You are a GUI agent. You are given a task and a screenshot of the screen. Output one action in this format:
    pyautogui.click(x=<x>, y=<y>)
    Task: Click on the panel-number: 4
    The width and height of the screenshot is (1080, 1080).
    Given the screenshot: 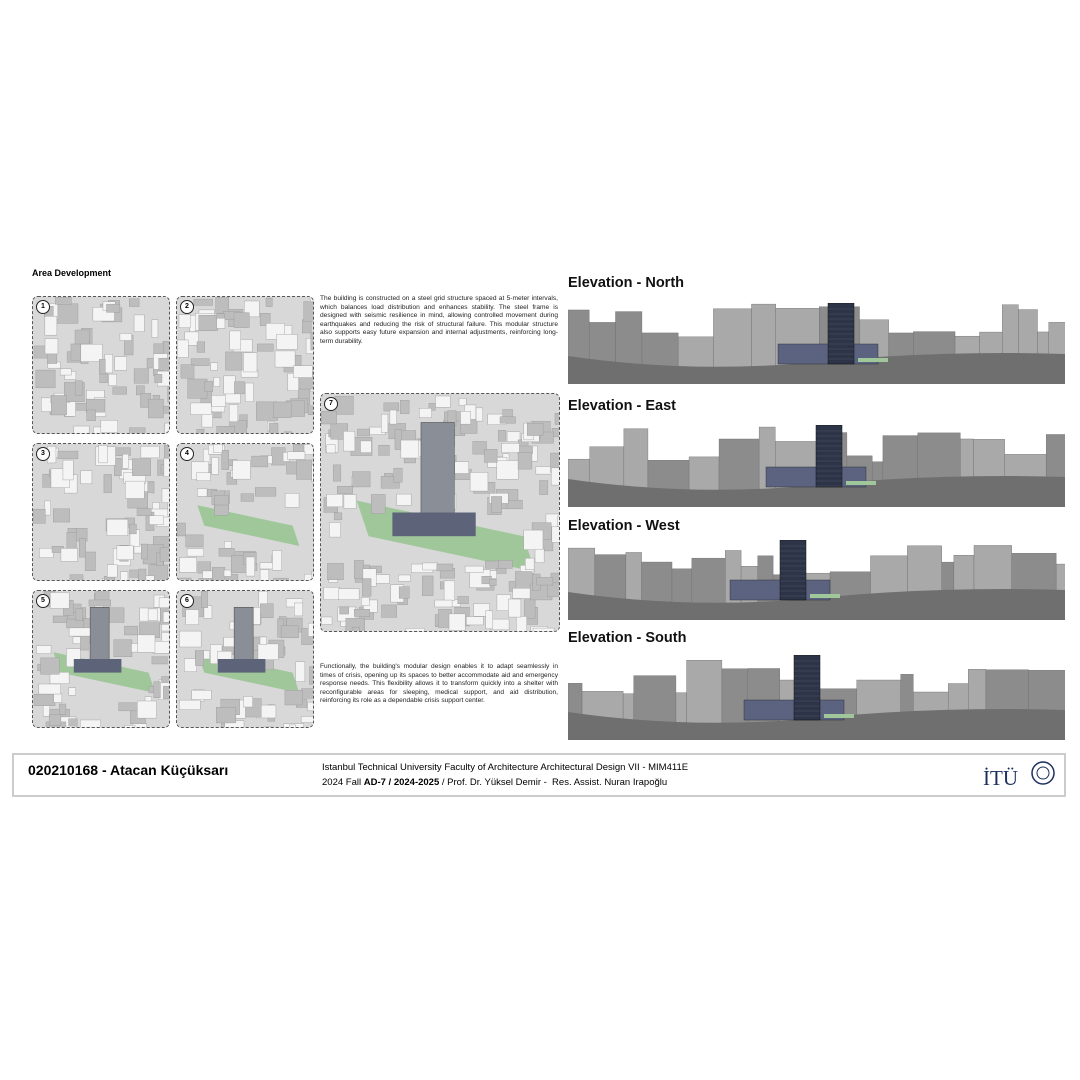 What is the action you would take?
    pyautogui.click(x=187, y=454)
    